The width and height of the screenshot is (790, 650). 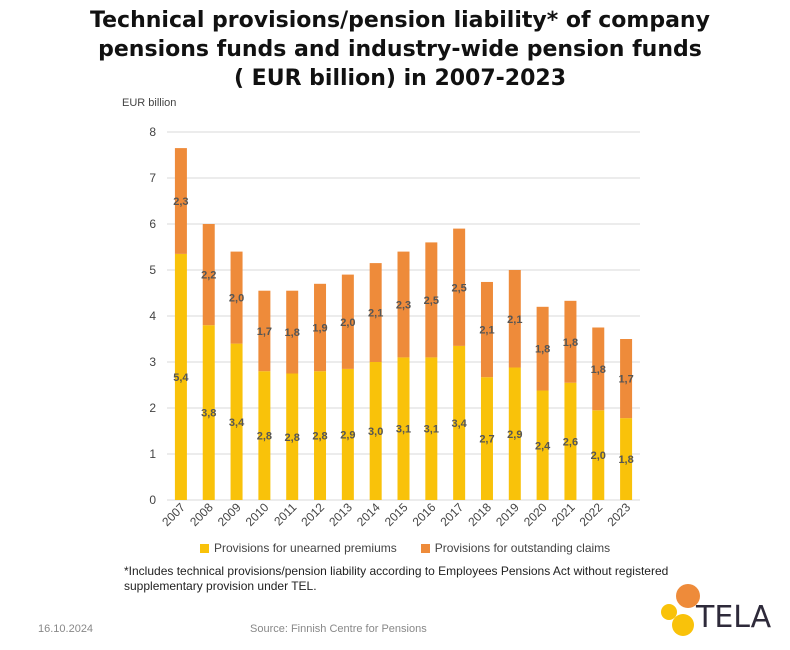 I want to click on y-tick-label: 7, so click(x=152, y=178).